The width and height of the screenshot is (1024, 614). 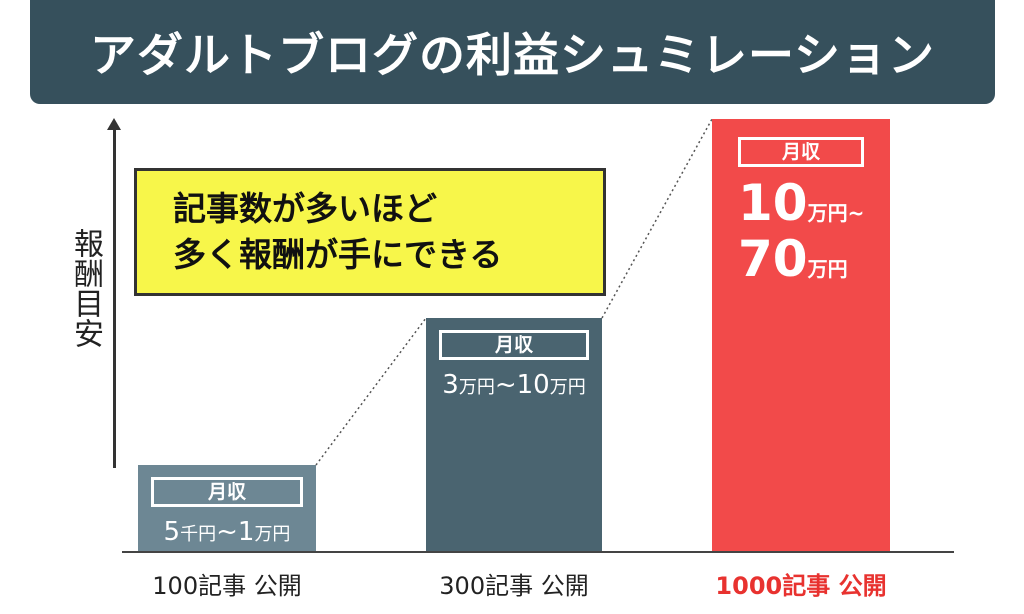 What do you see at coordinates (514, 345) in the screenshot?
I see `bar-badge-2: 月収` at bounding box center [514, 345].